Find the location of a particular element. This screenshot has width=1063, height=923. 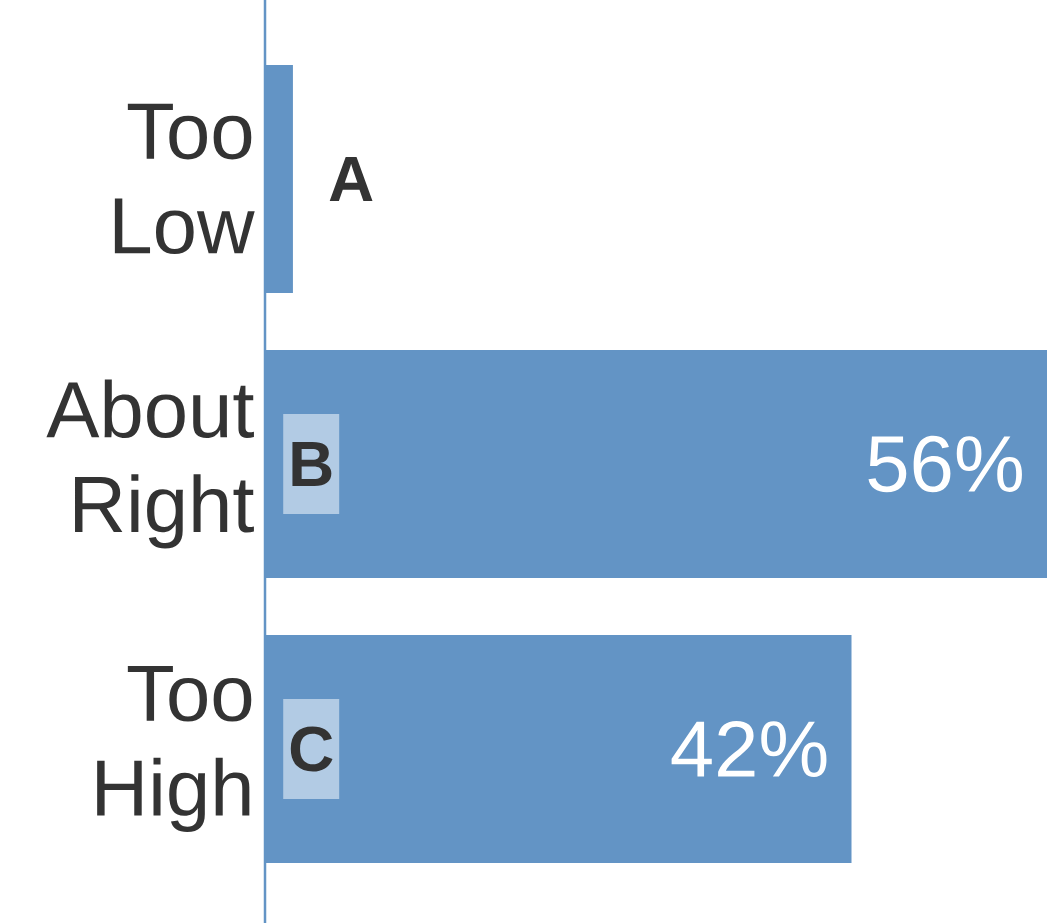

annotation: B is located at coordinates (312, 464).